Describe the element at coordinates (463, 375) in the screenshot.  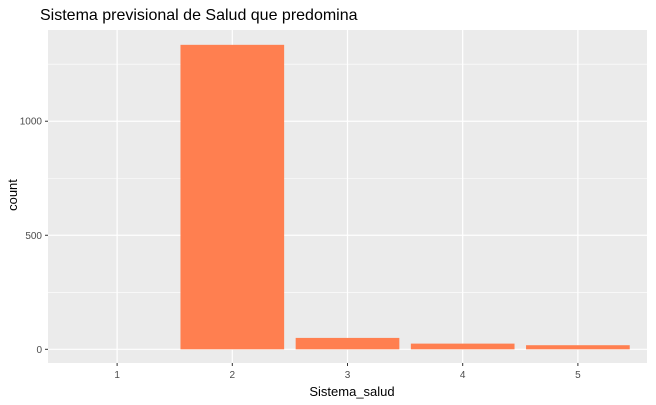
I see `x-tick-label: 4` at that location.